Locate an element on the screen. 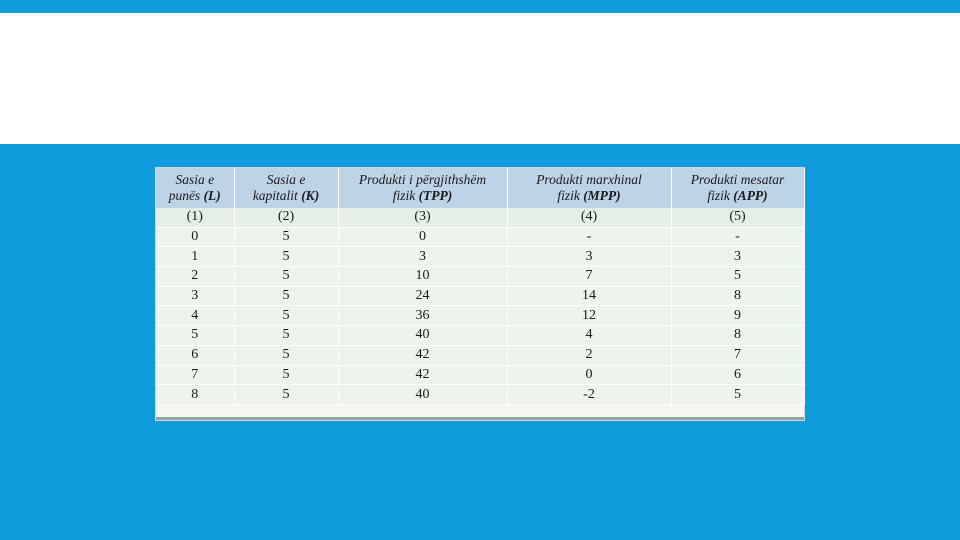 This screenshot has height=540, width=960. table-bottom-rule is located at coordinates (480, 418).